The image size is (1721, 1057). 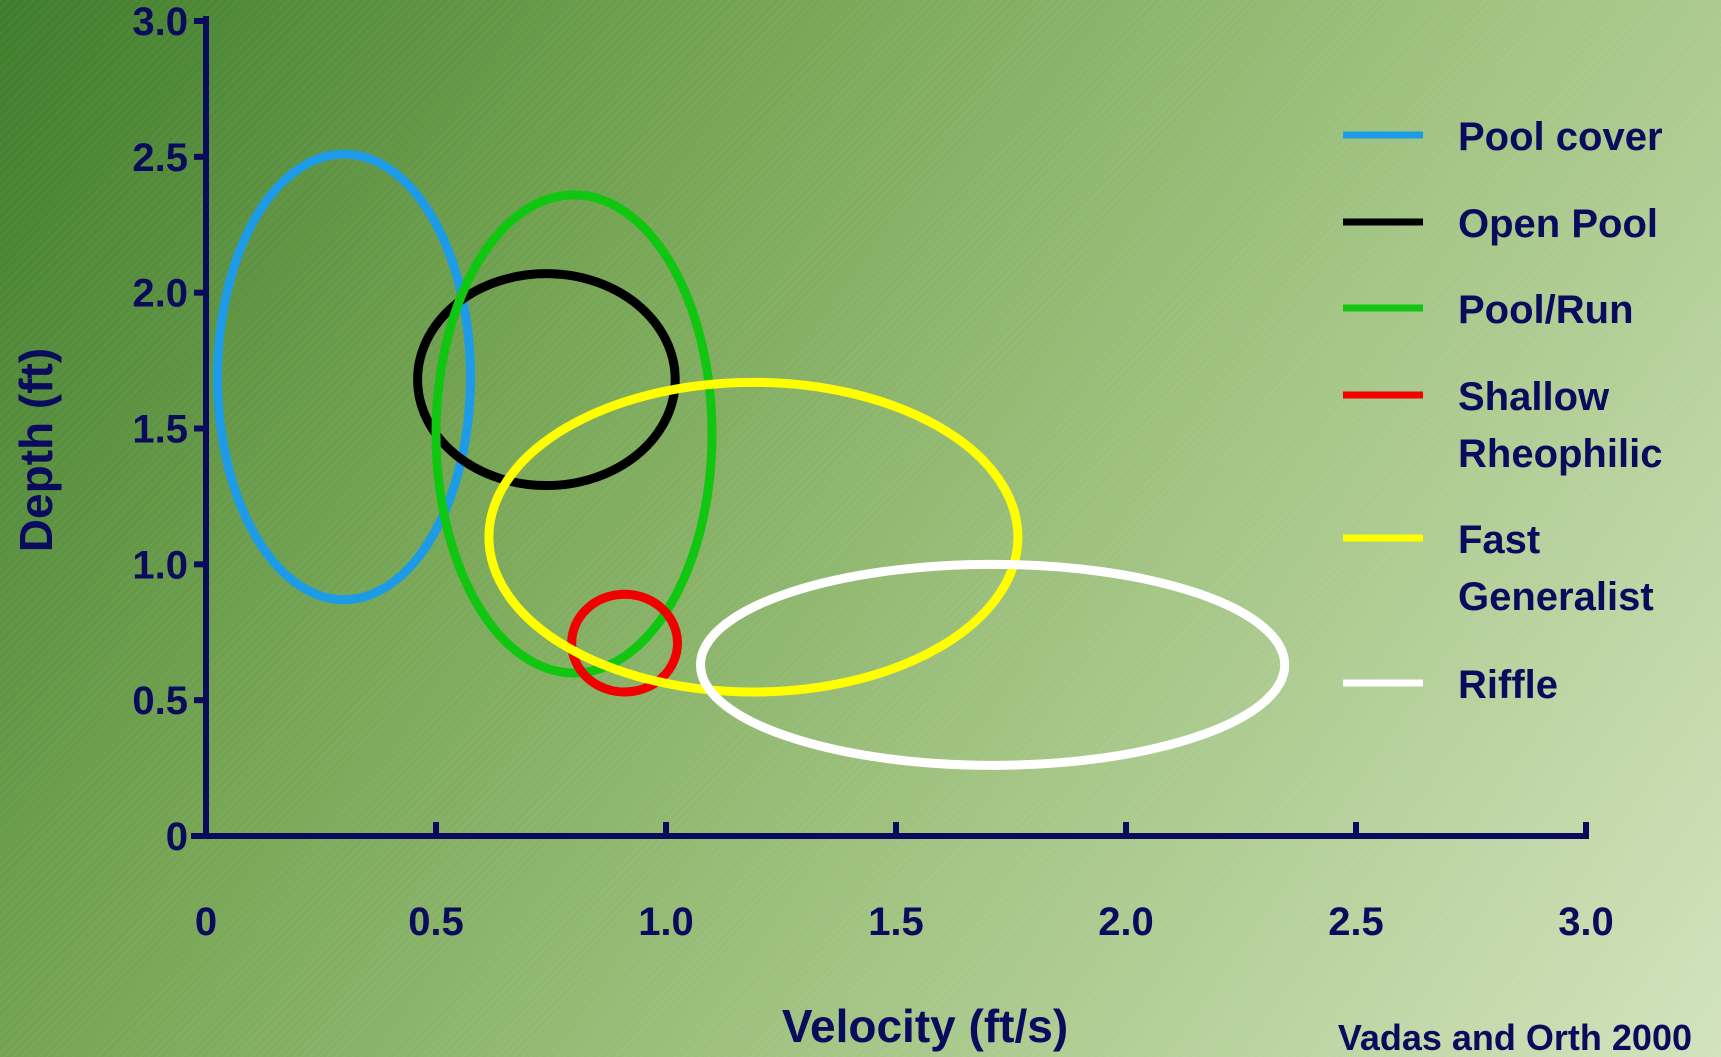 I want to click on y-axis-title: Depth (ft), so click(x=36, y=450).